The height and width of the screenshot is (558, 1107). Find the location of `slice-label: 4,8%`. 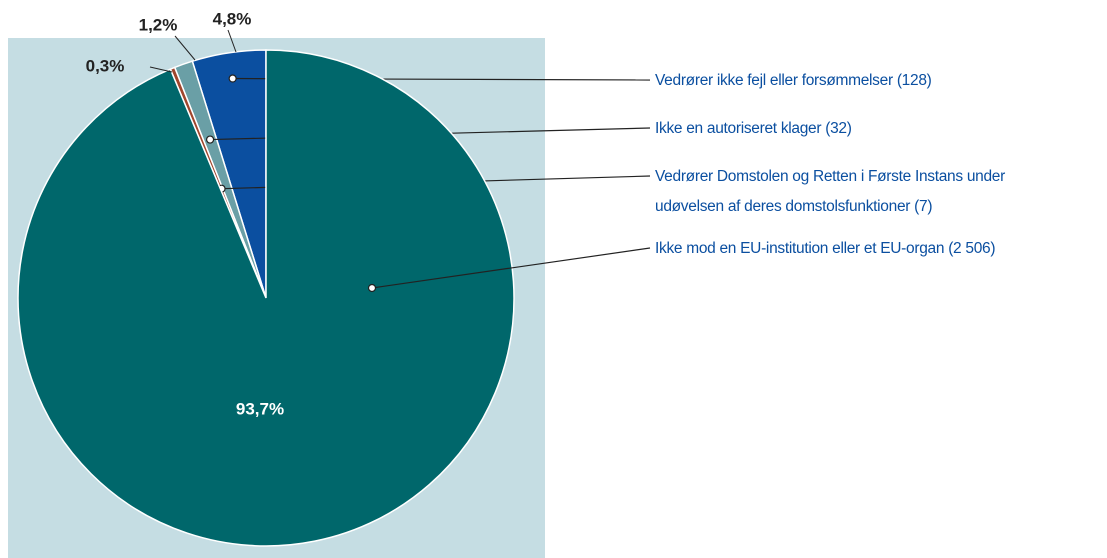

slice-label: 4,8% is located at coordinates (232, 18).